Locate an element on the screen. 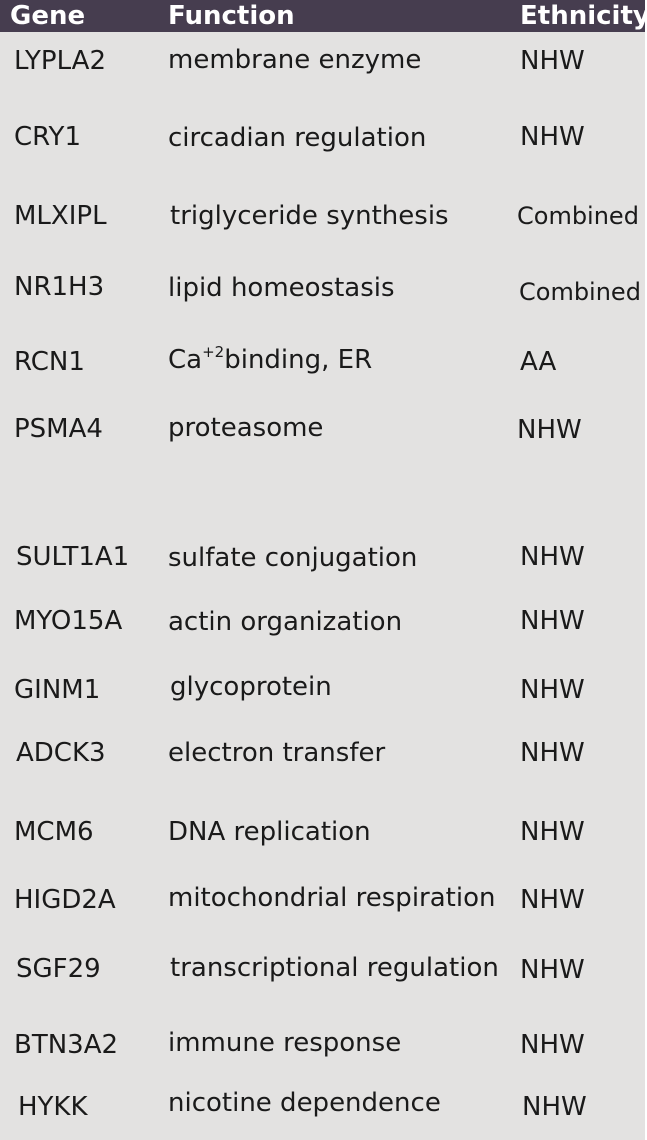  function-cell: glycoprotein is located at coordinates (251, 687).